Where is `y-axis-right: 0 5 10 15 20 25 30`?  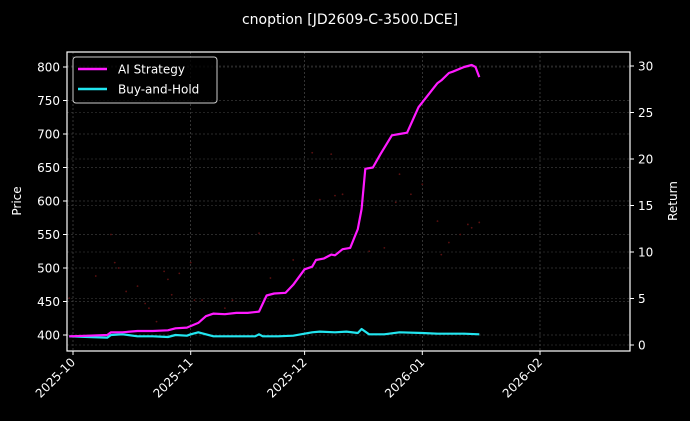
y-axis-right: 0 5 10 15 20 25 30 is located at coordinates (641, 206).